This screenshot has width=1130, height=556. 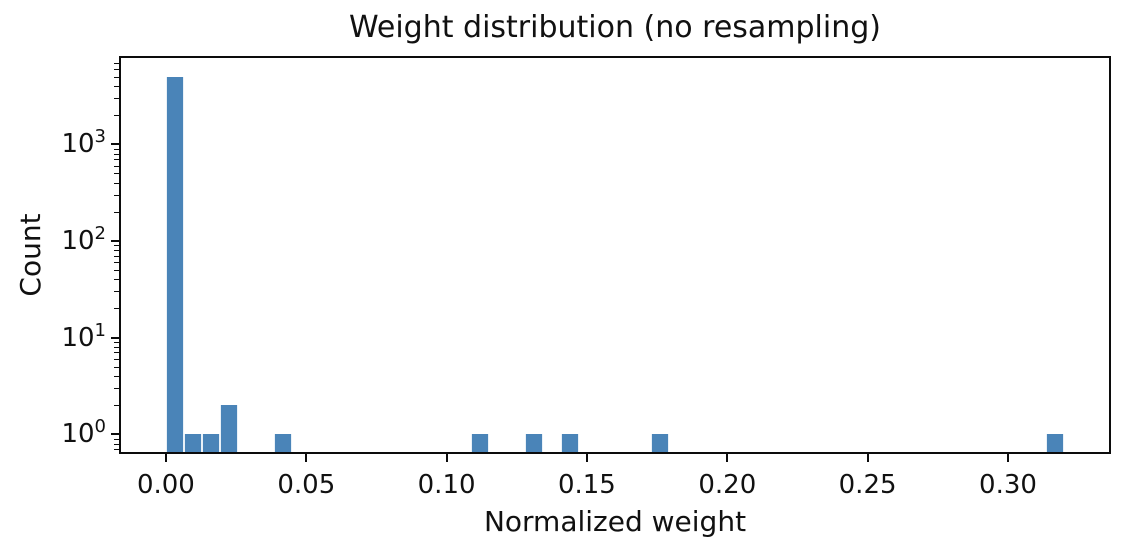 What do you see at coordinates (83, 433) in the screenshot?
I see `y-axis-tick-label: 10⁰` at bounding box center [83, 433].